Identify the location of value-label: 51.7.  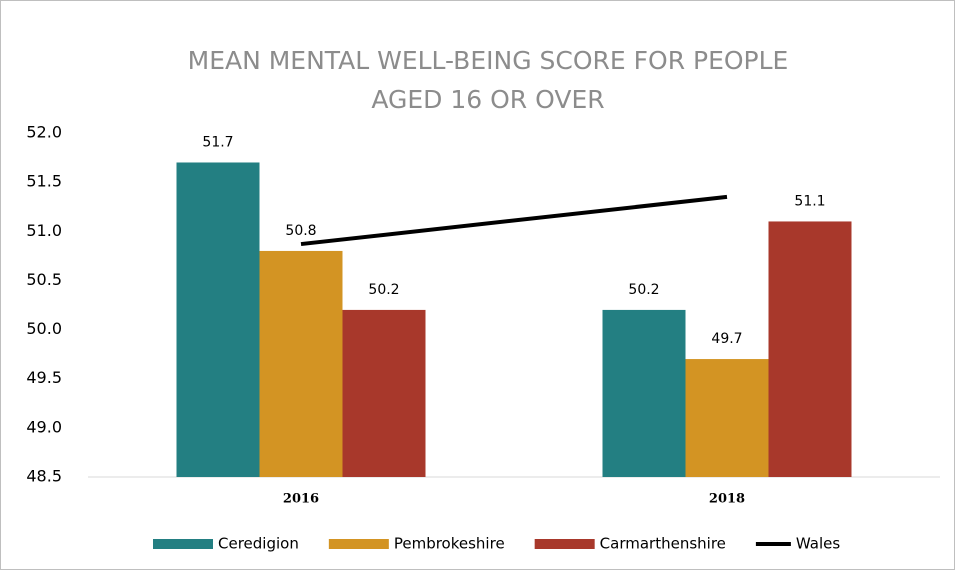
(217, 142).